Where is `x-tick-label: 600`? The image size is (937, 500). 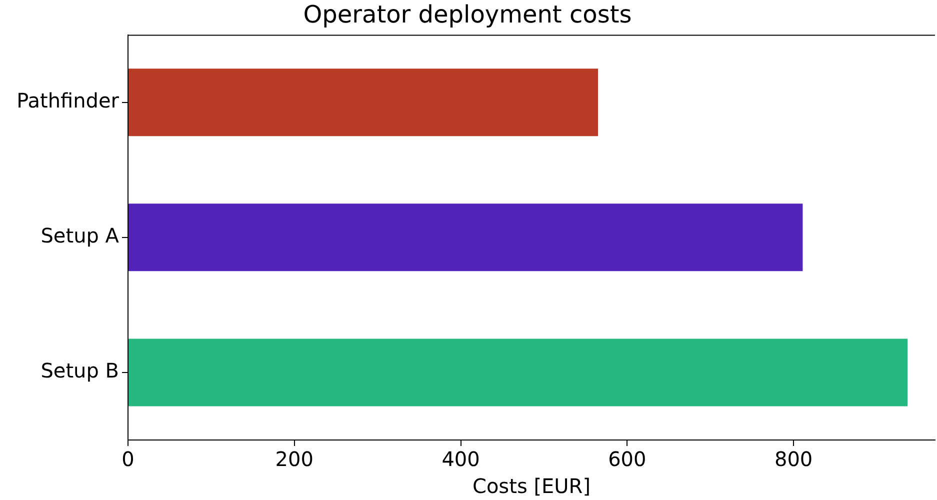 x-tick-label: 600 is located at coordinates (627, 459).